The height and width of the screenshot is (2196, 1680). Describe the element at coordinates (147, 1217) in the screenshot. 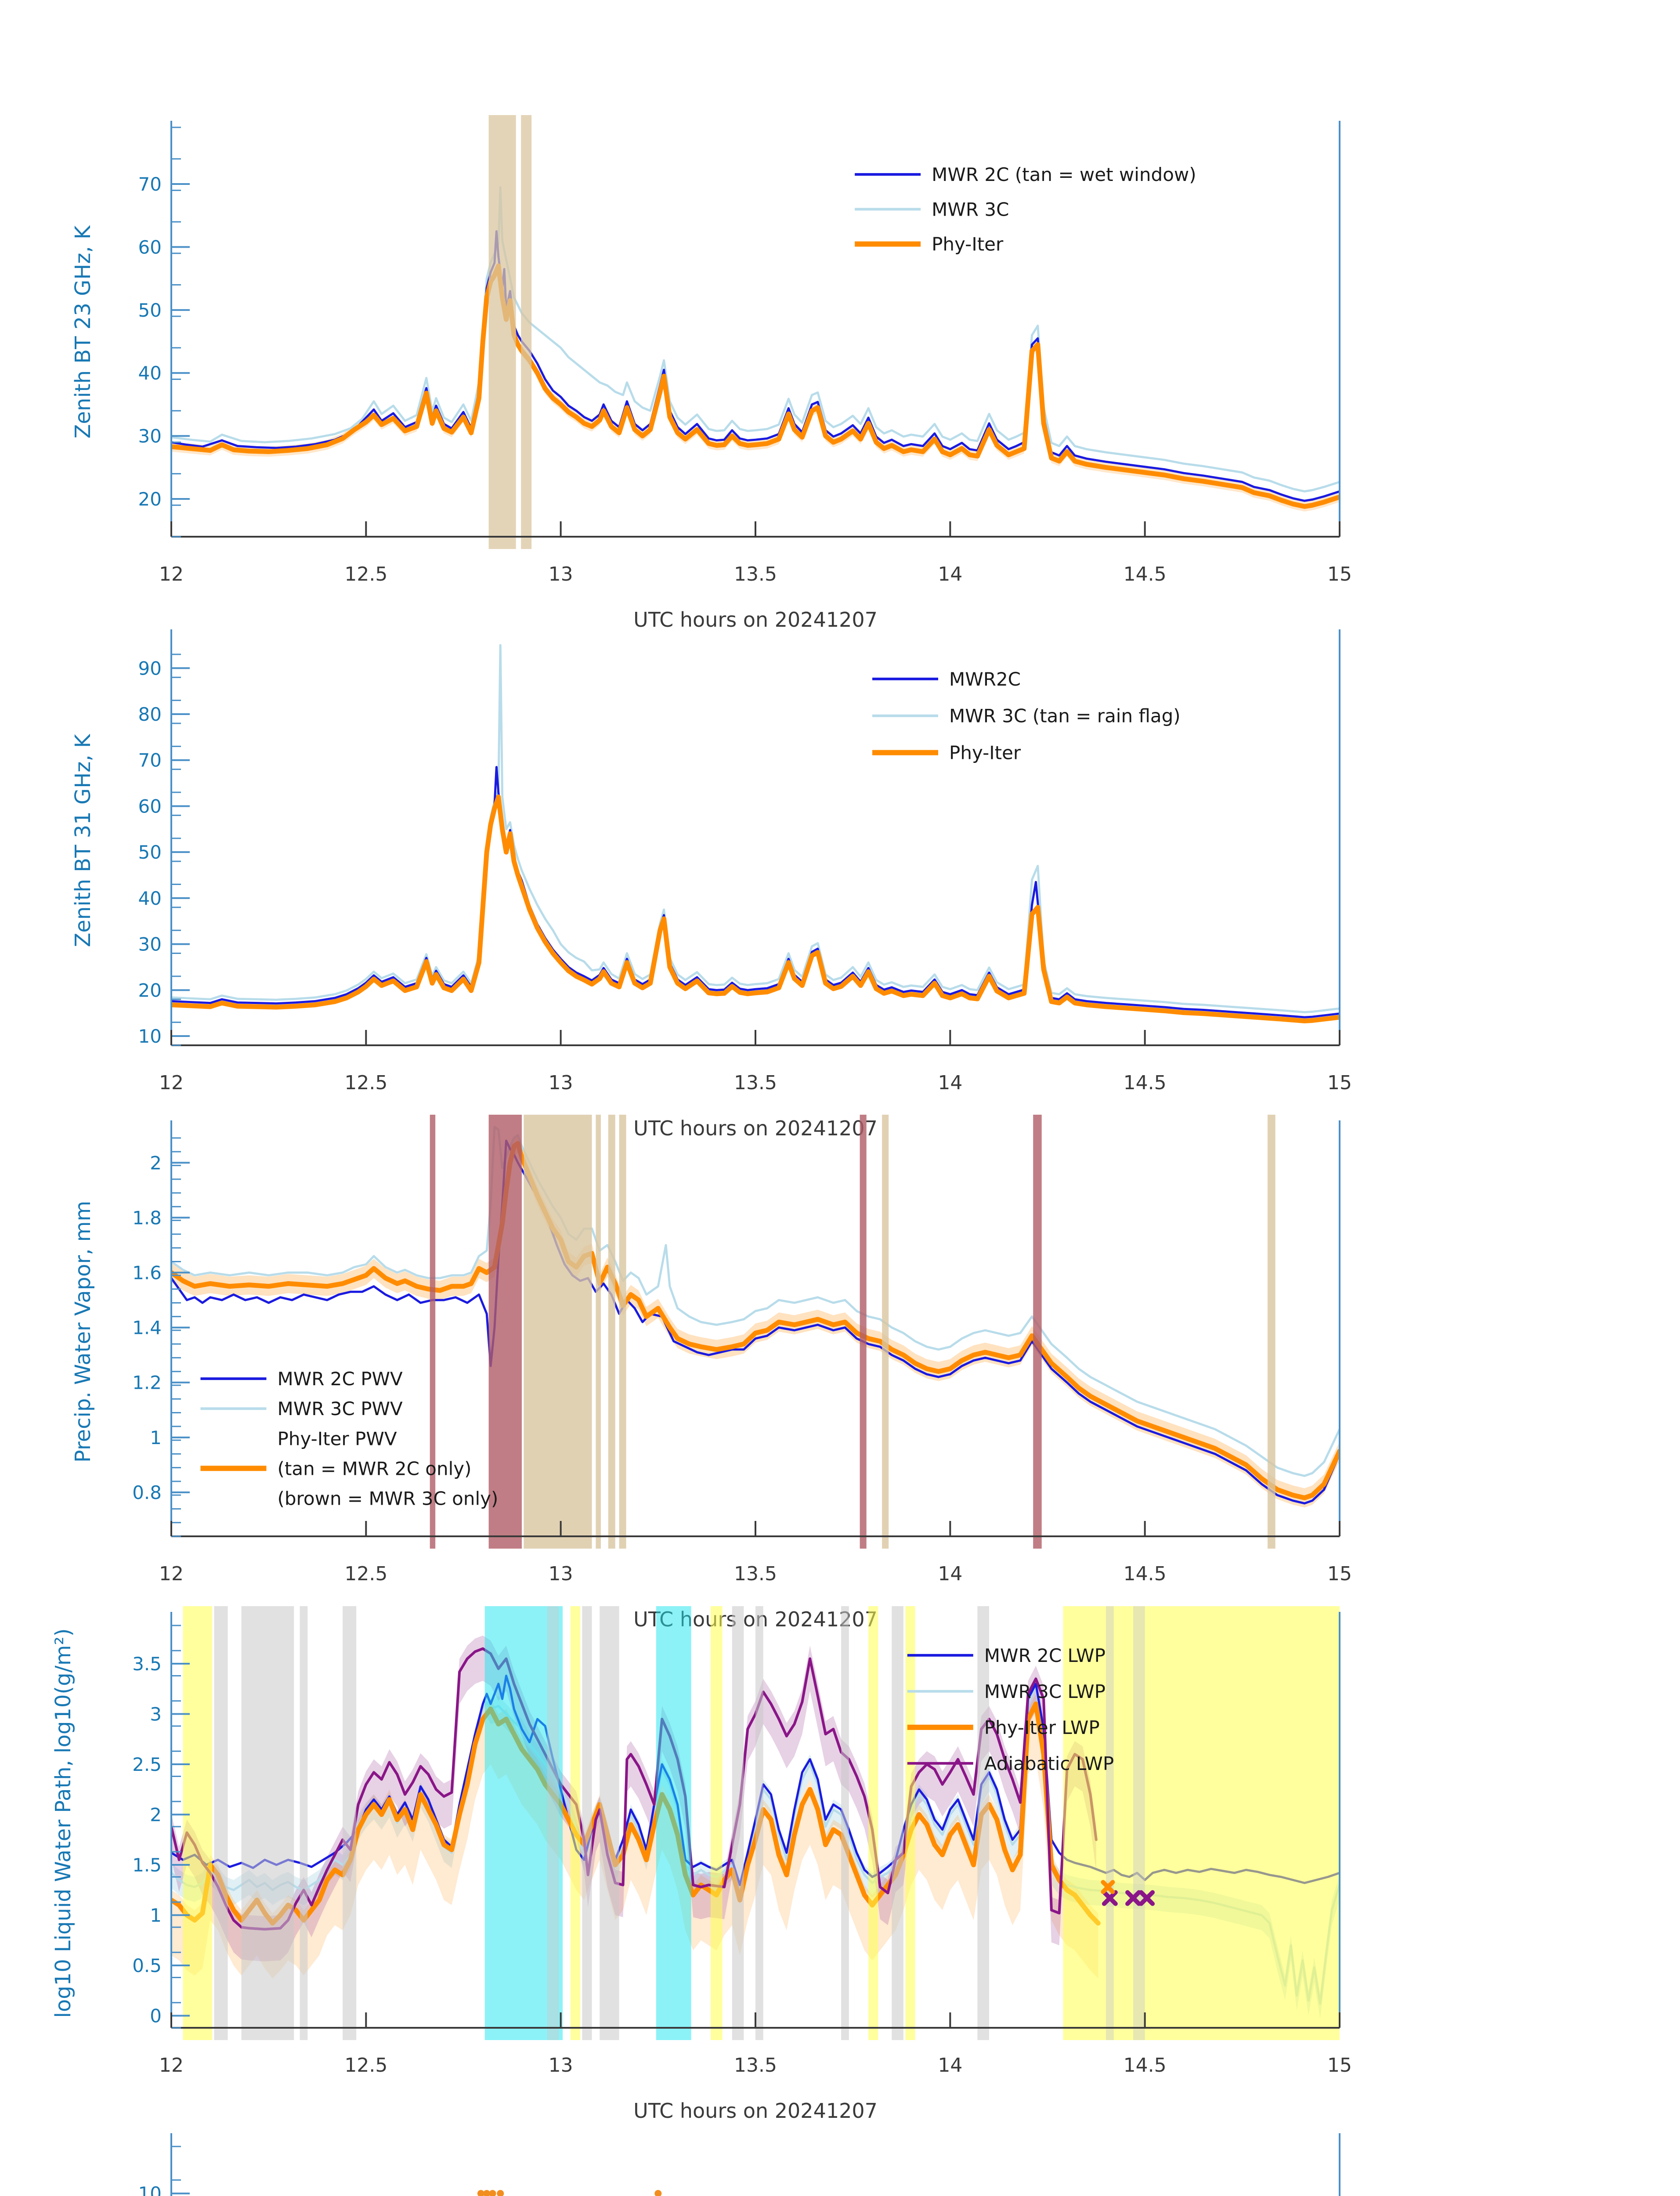

I see `y-tick-label: 1.8` at that location.